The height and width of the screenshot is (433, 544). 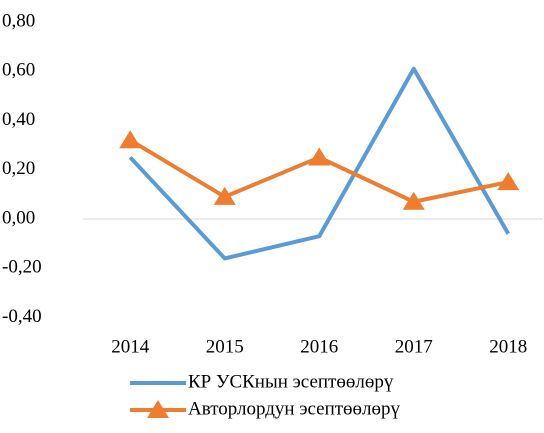 What do you see at coordinates (414, 346) in the screenshot?
I see `x-tick-label: 2017` at bounding box center [414, 346].